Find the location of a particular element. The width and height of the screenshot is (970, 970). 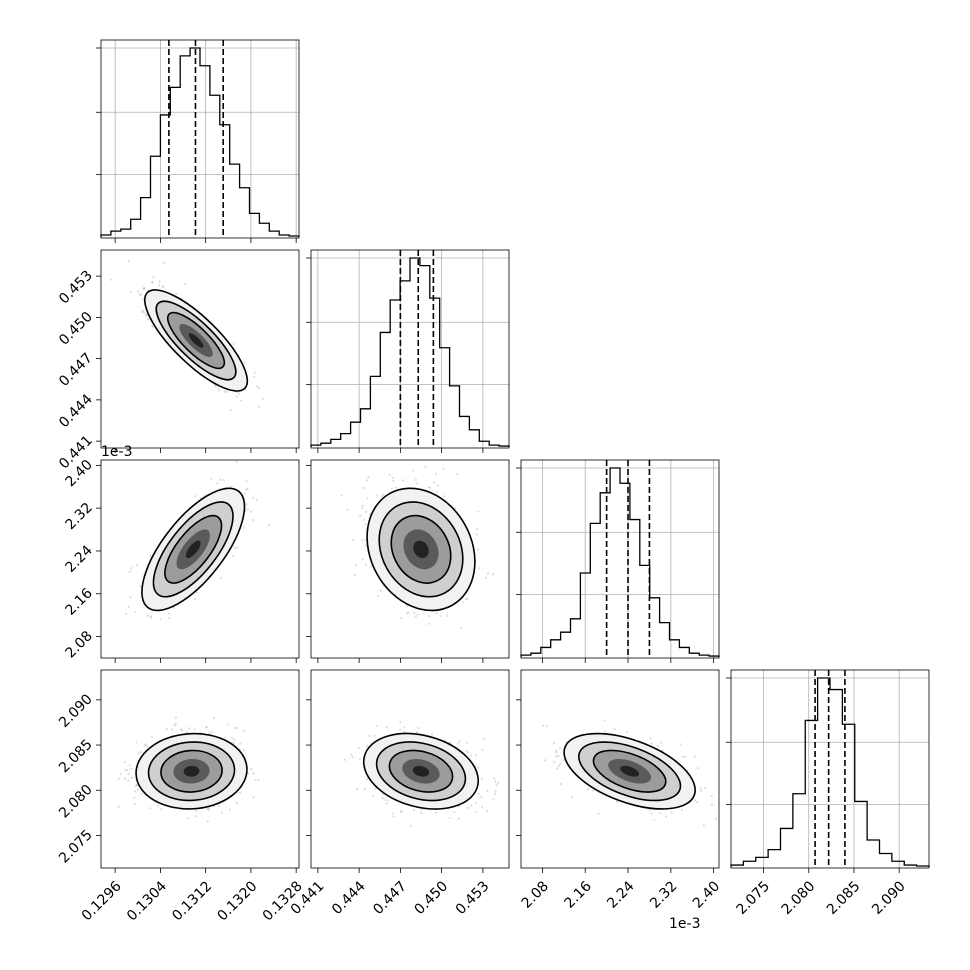

x-tick-label-0-1: 0.1304 is located at coordinates (147, 901).